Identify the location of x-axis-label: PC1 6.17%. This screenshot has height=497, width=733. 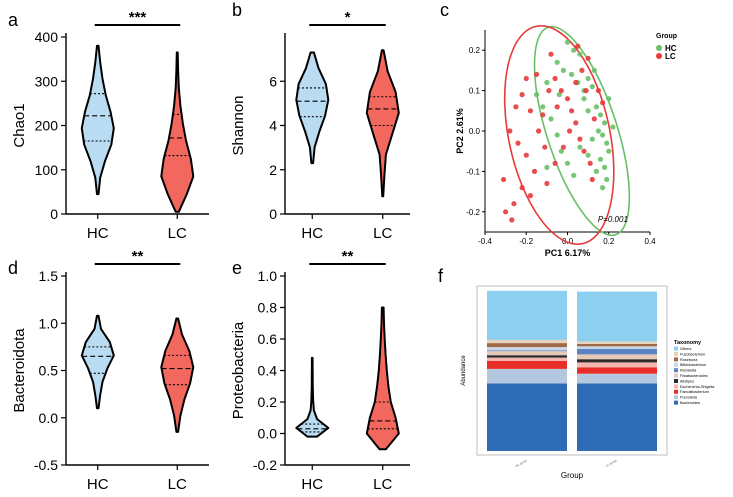
(568, 253).